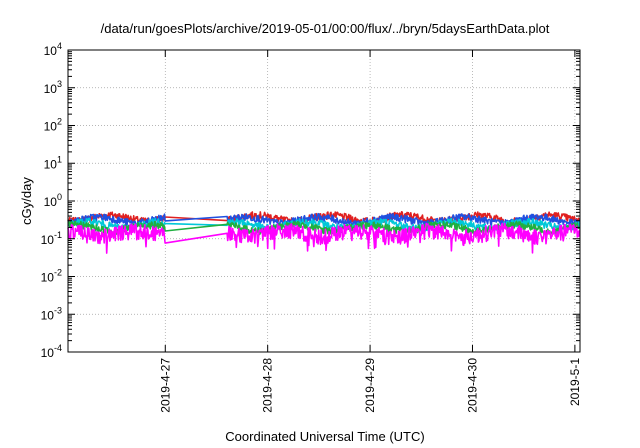  Describe the element at coordinates (26, 201) in the screenshot. I see `y-axis-label: cGy/day` at that location.